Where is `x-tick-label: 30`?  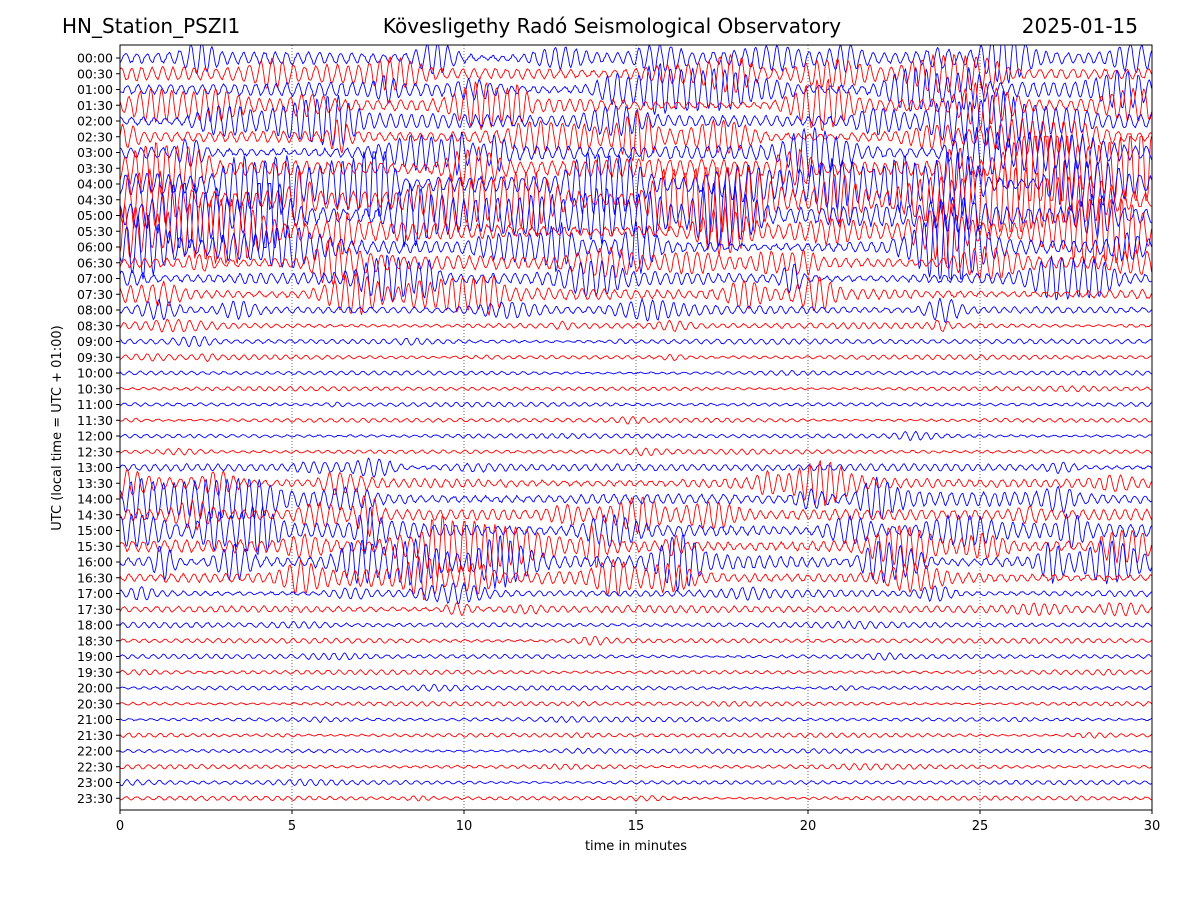
x-tick-label: 30 is located at coordinates (1152, 826).